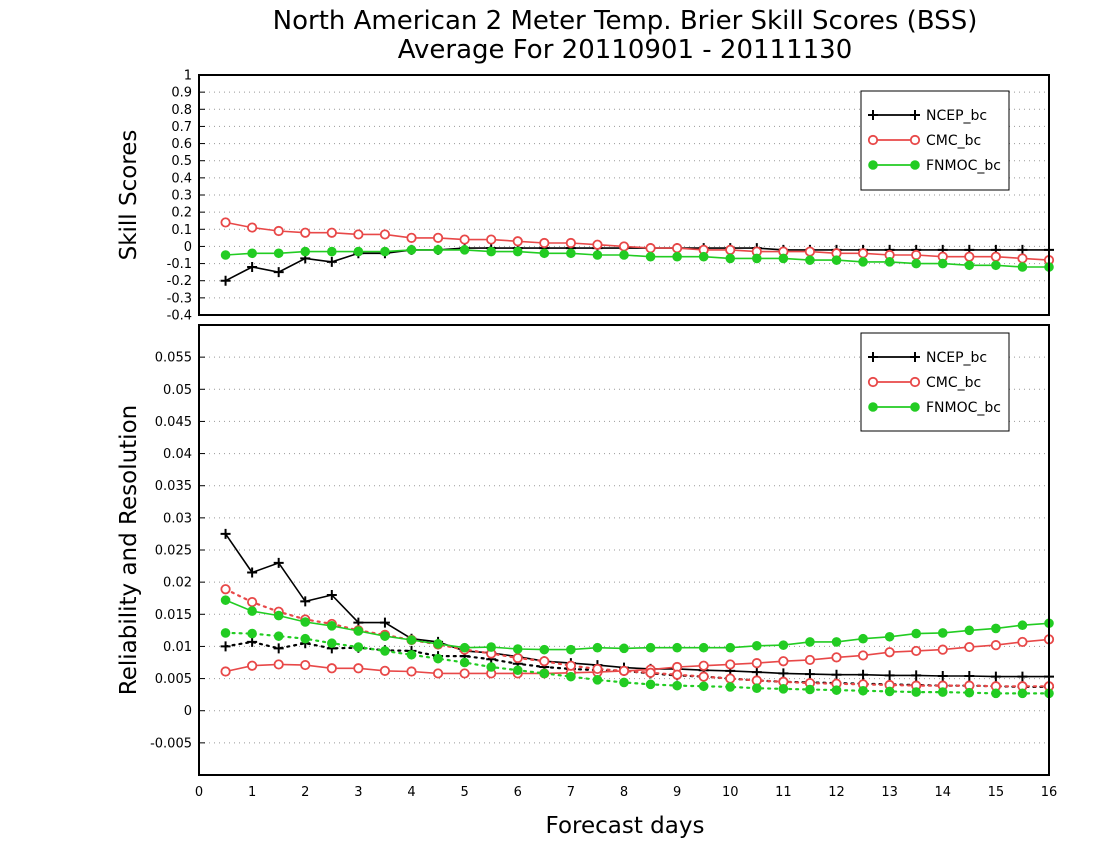 This screenshot has width=1100, height=850. What do you see at coordinates (171, 743) in the screenshot?
I see `y-tick-label: -0.005` at bounding box center [171, 743].